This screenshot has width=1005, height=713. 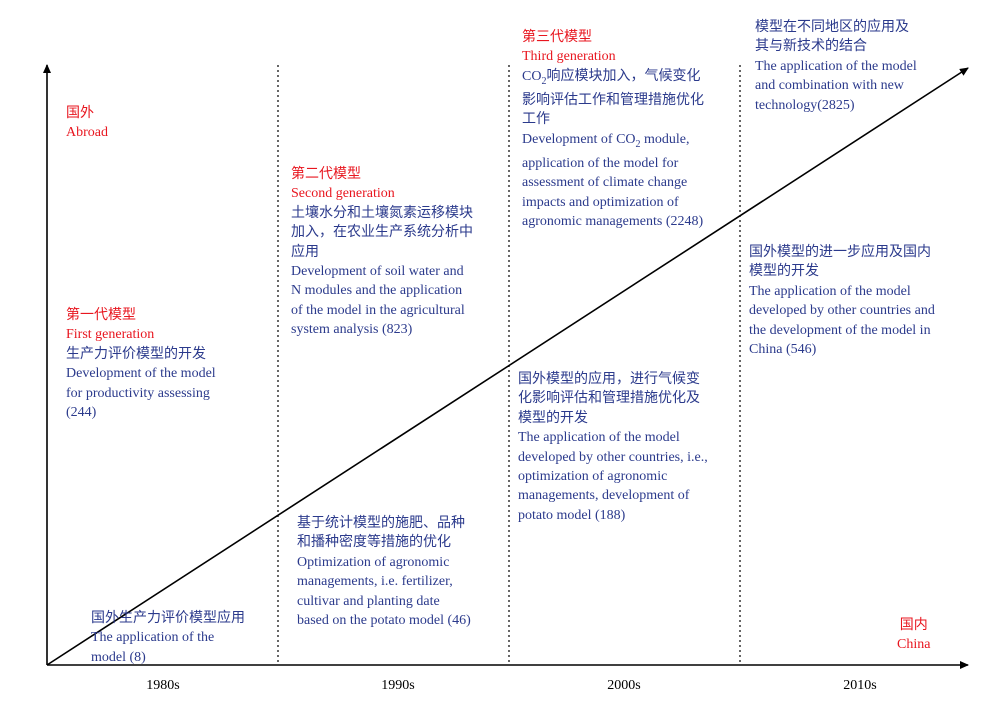 What do you see at coordinates (141, 374) in the screenshot?
I see `block-line: Development of the model` at bounding box center [141, 374].